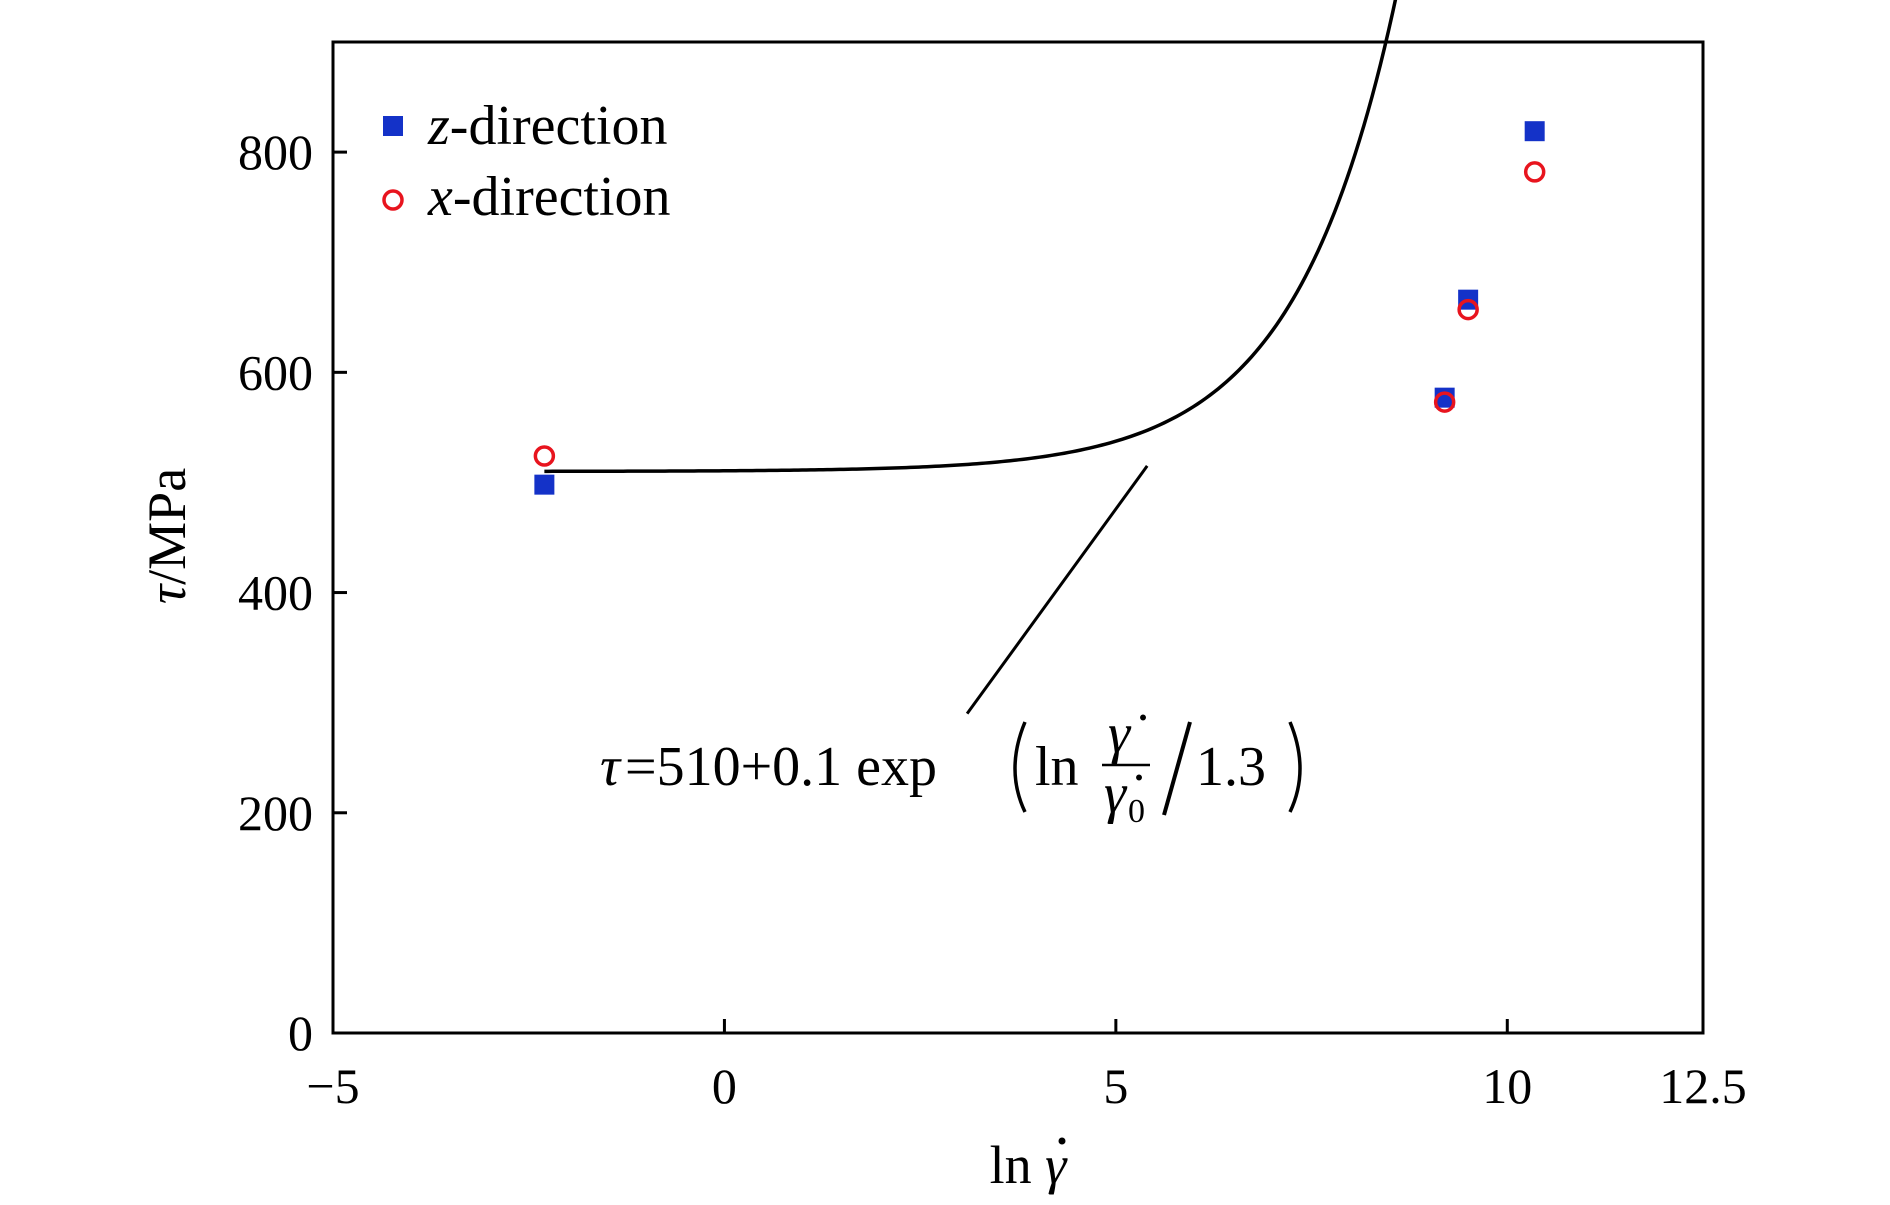 The height and width of the screenshot is (1205, 1890). What do you see at coordinates (275, 593) in the screenshot?
I see `y-tick-label: 400` at bounding box center [275, 593].